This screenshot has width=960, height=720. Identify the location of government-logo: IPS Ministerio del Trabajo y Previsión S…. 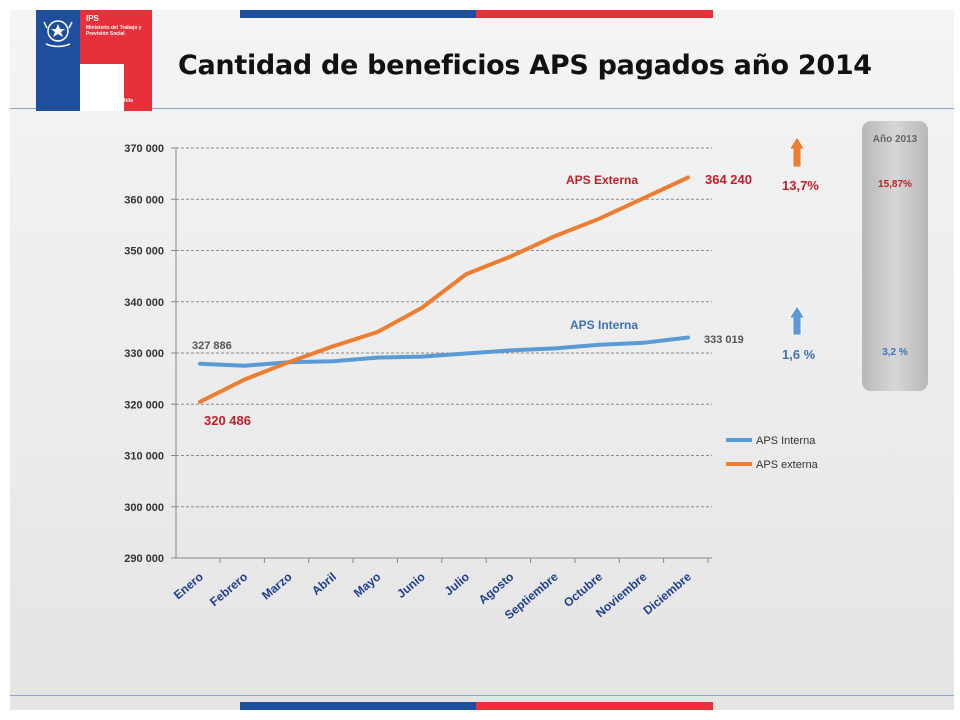
(94, 60).